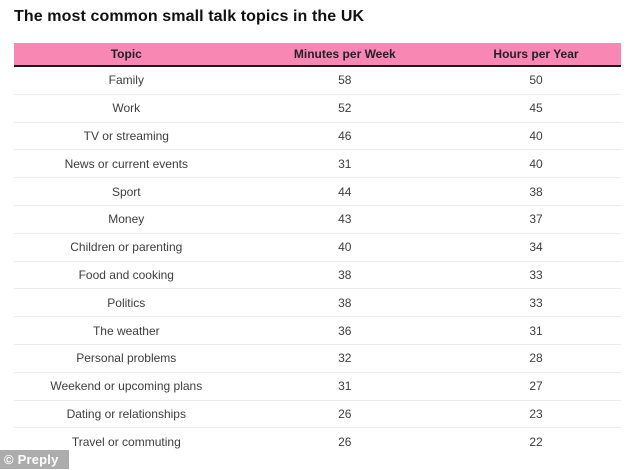 This screenshot has width=634, height=470. Describe the element at coordinates (126, 135) in the screenshot. I see `cell-topic: TV or streaming` at that location.